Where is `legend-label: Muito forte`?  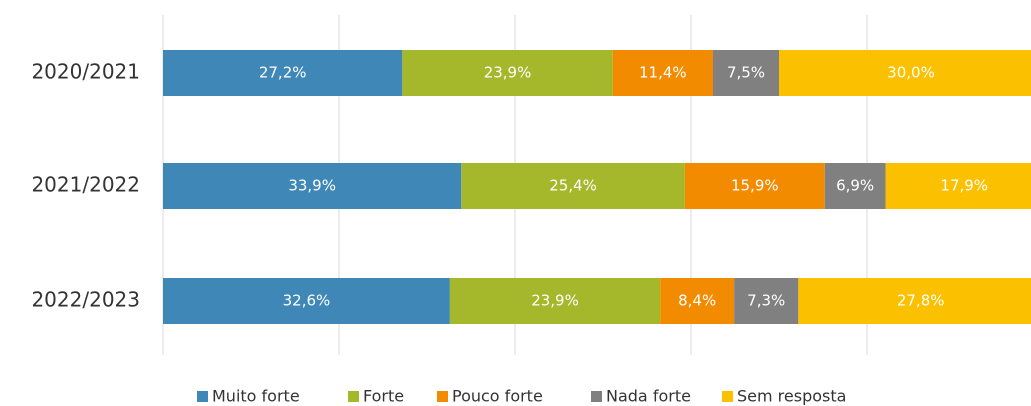
legend-label: Muito forte is located at coordinates (256, 396).